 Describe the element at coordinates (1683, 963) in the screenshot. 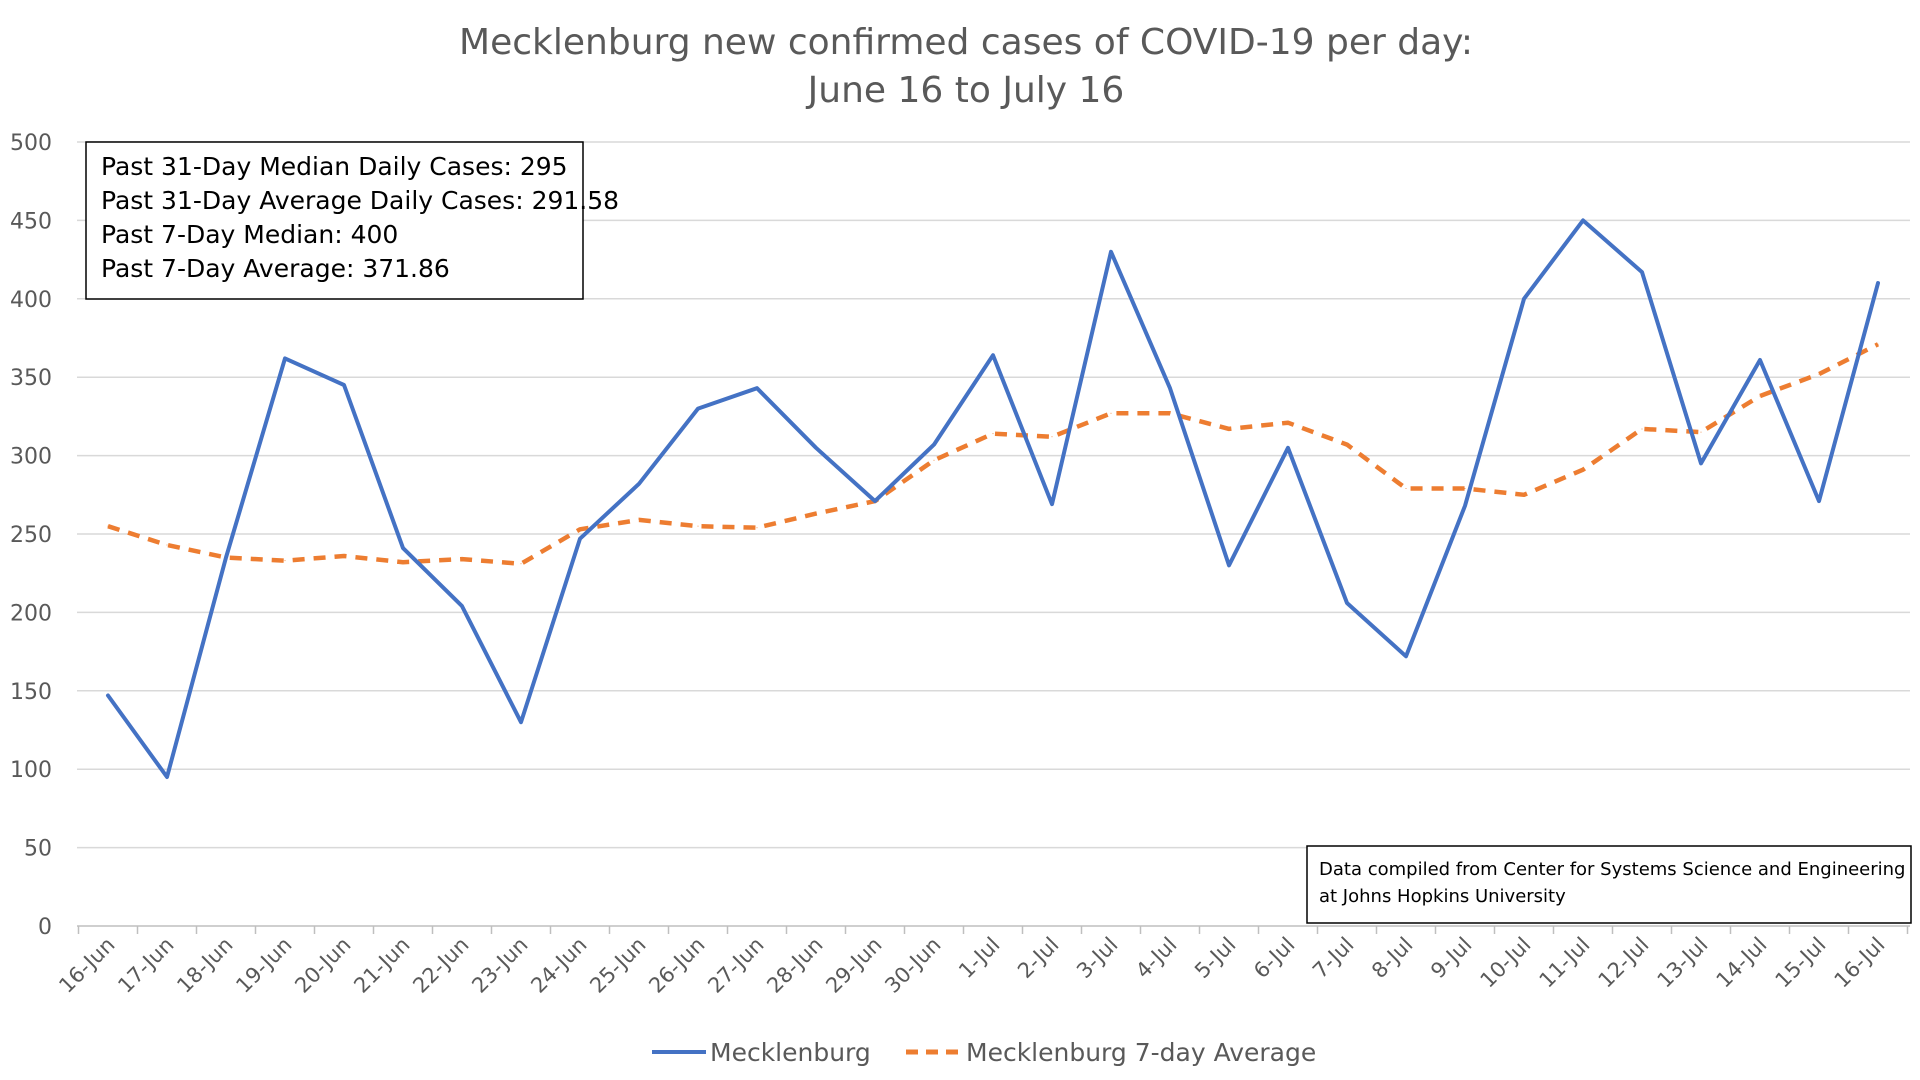

I see `x-tick-label: 13-Jul` at that location.